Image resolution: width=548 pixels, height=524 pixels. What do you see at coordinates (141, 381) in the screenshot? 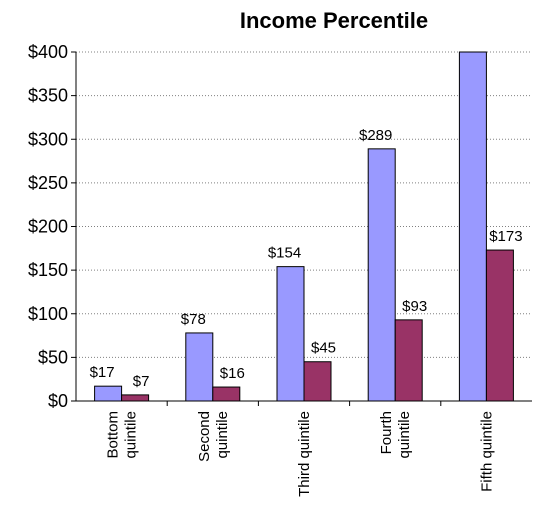
I see `data-label: $7` at bounding box center [141, 381].